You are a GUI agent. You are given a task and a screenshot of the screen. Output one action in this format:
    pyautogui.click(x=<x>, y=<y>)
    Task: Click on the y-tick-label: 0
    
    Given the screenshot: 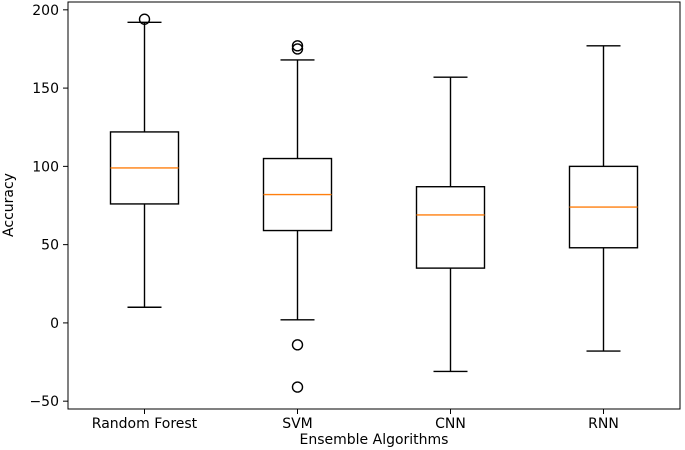 What is the action you would take?
    pyautogui.click(x=54, y=324)
    